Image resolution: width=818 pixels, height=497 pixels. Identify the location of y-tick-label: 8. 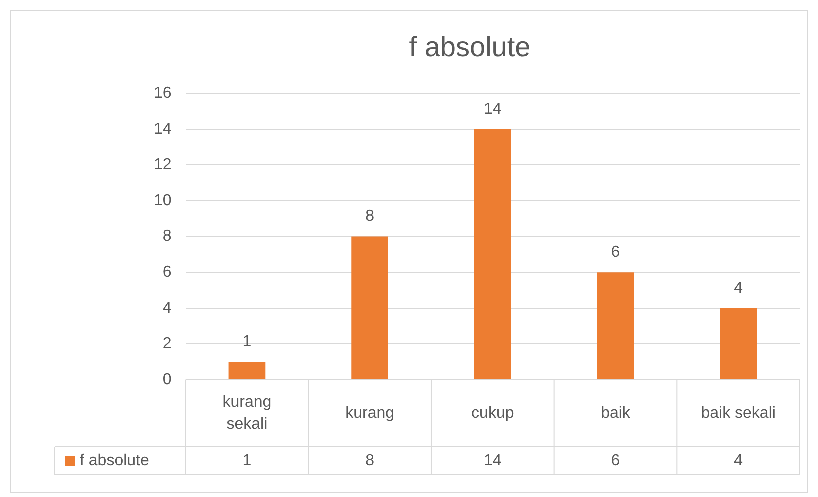
(167, 237).